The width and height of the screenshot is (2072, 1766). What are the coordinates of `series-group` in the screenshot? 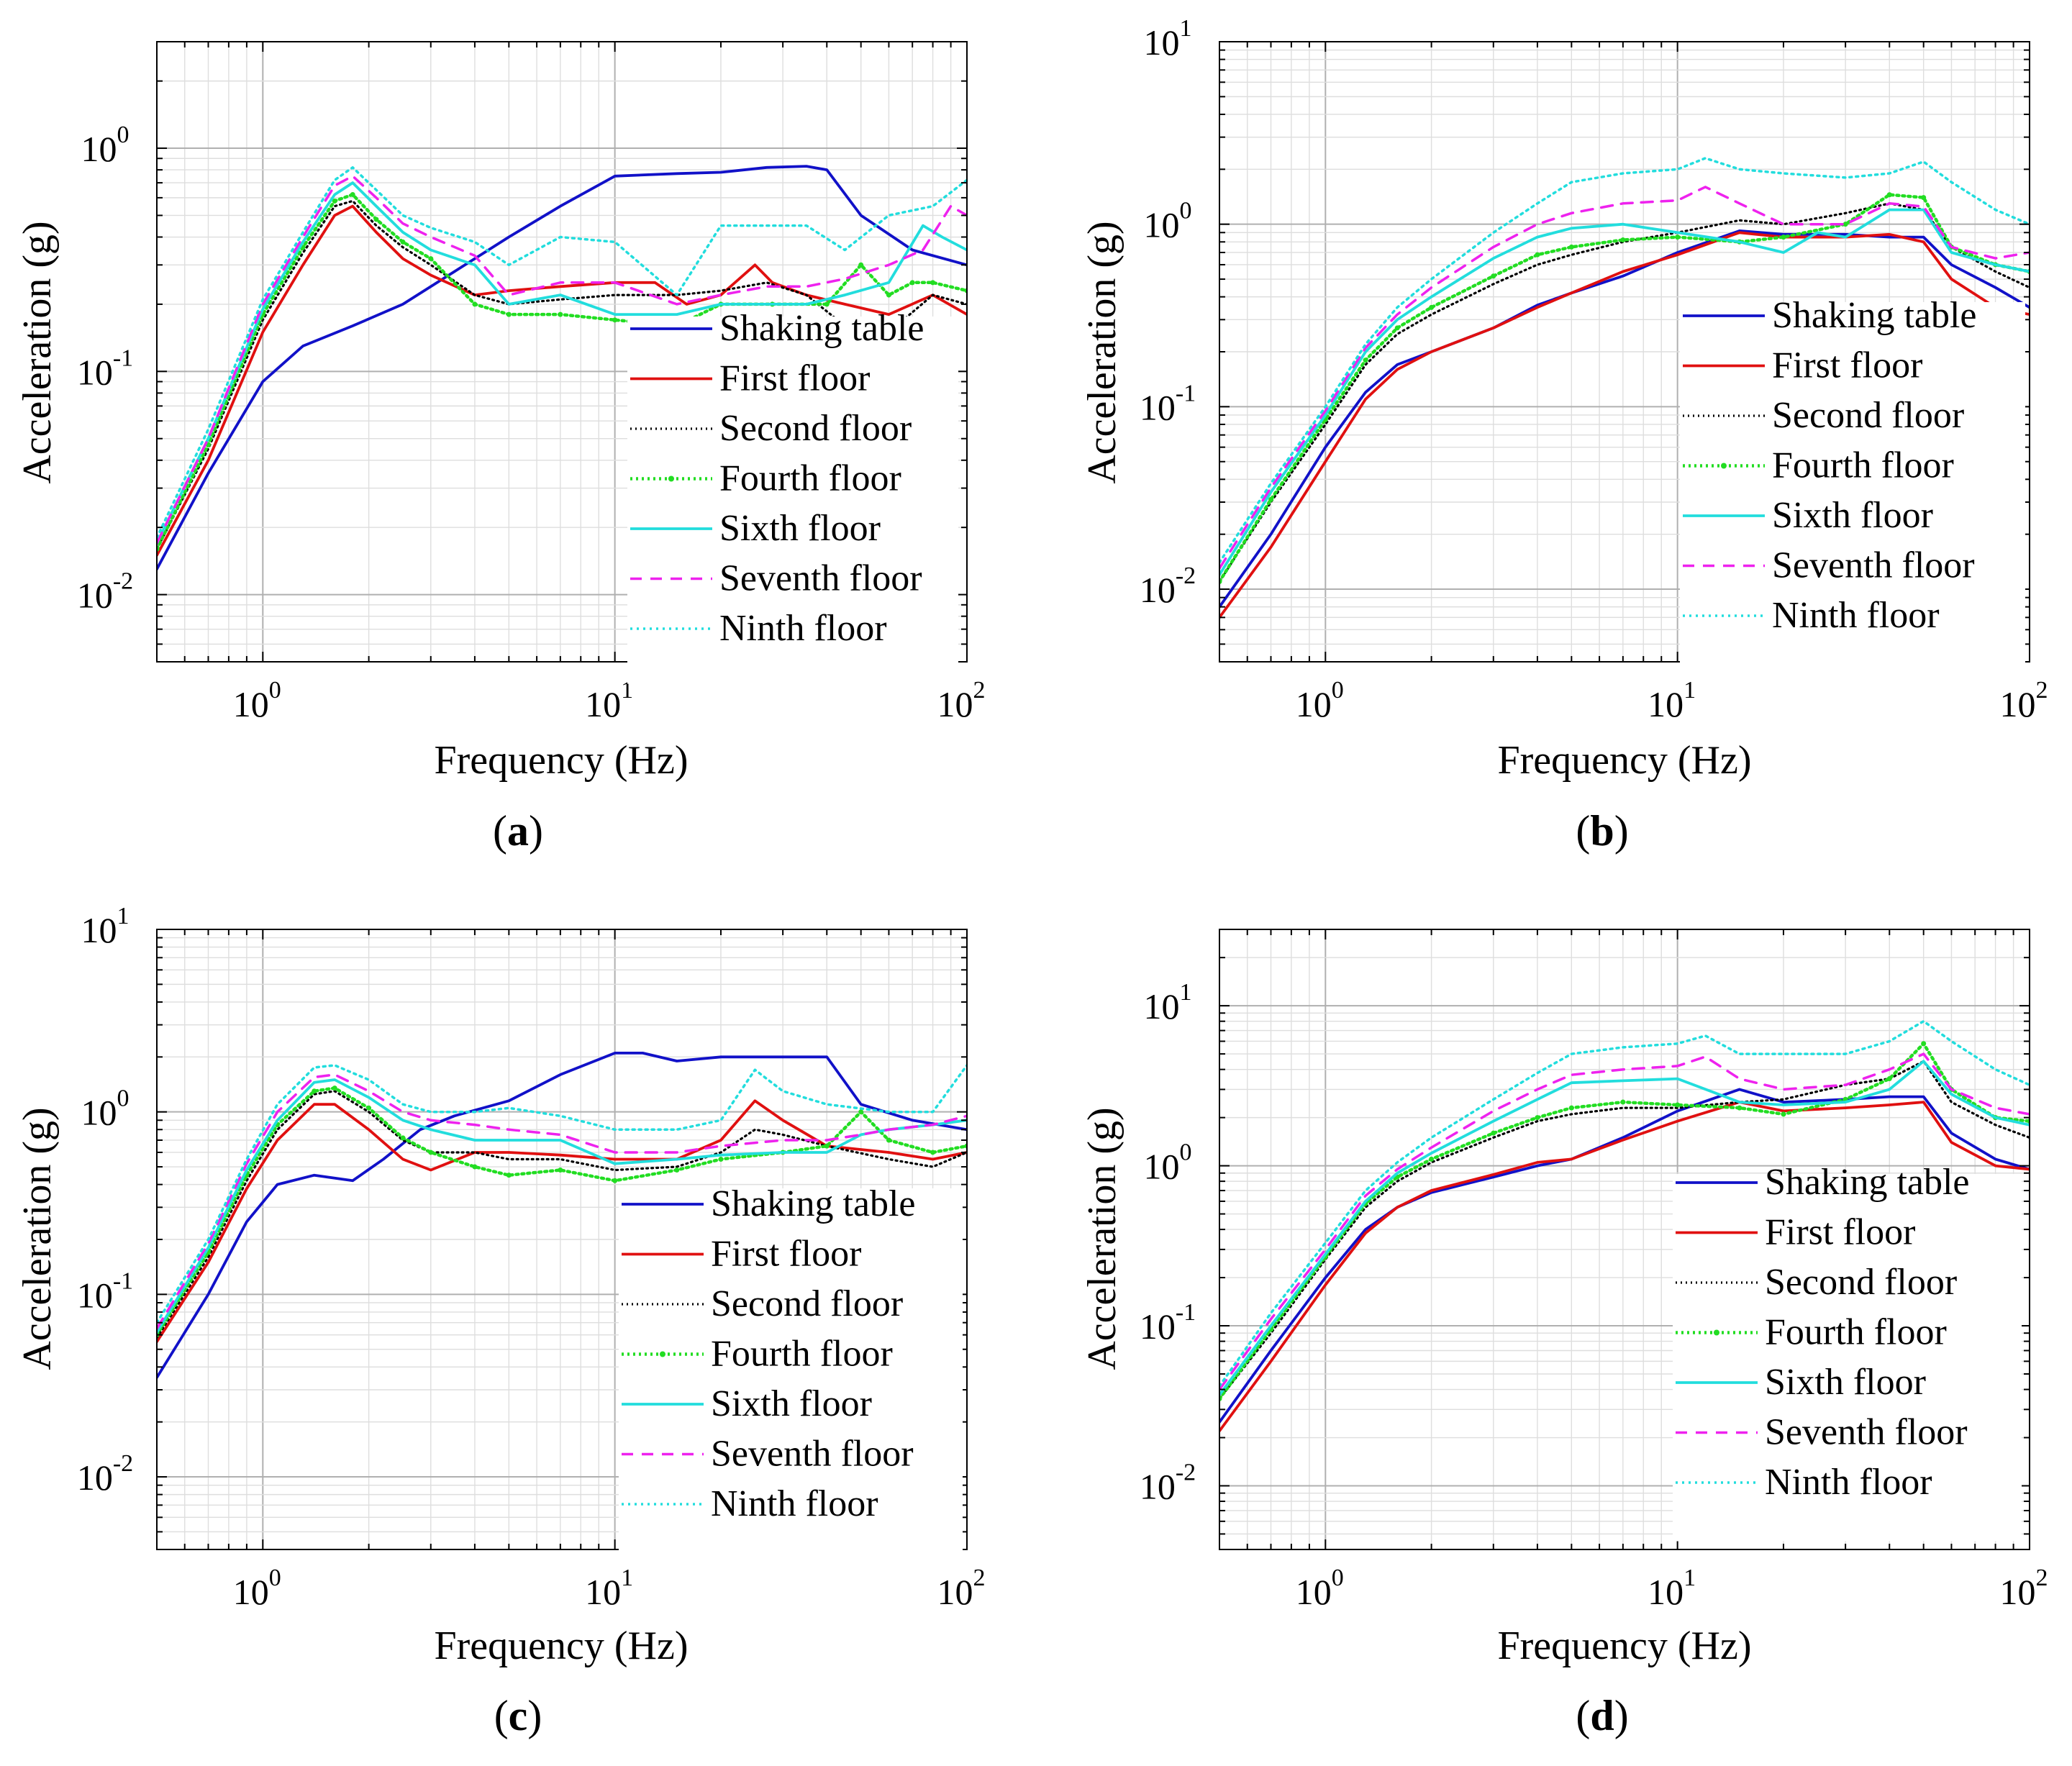 It's located at (1624, 1226).